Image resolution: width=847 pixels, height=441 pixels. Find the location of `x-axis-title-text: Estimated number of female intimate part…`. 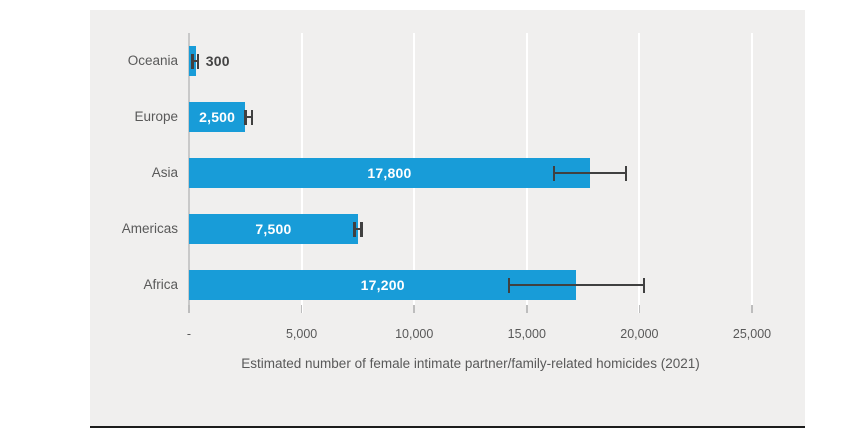

x-axis-title-text: Estimated number of female intimate part… is located at coordinates (470, 363).